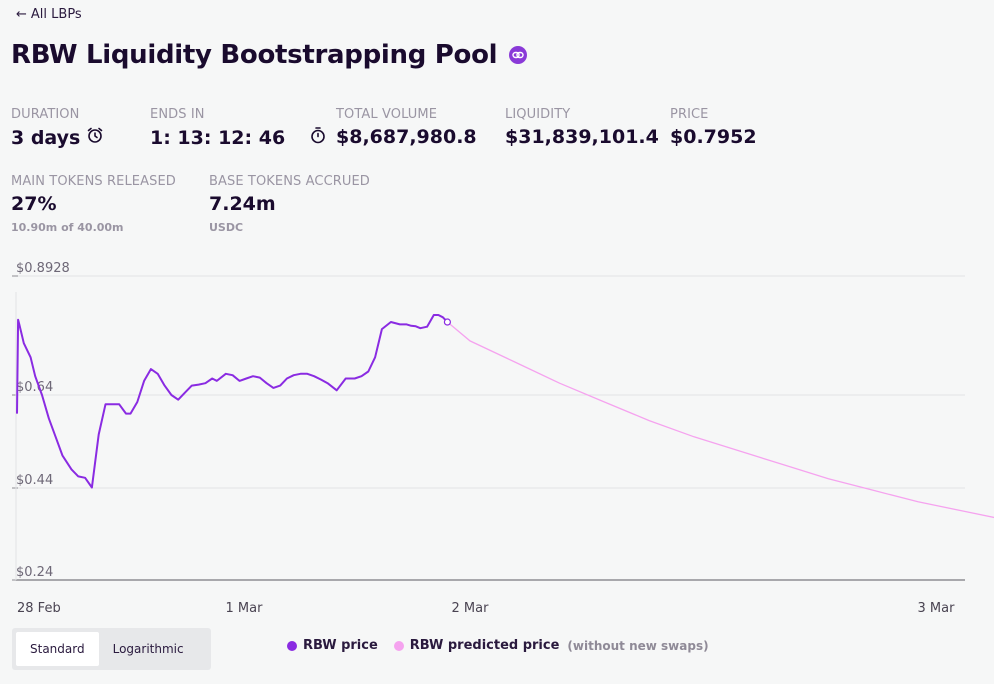  I want to click on ends-in-stat: ENDS IN 1: 13: 12: 46, so click(238, 128).